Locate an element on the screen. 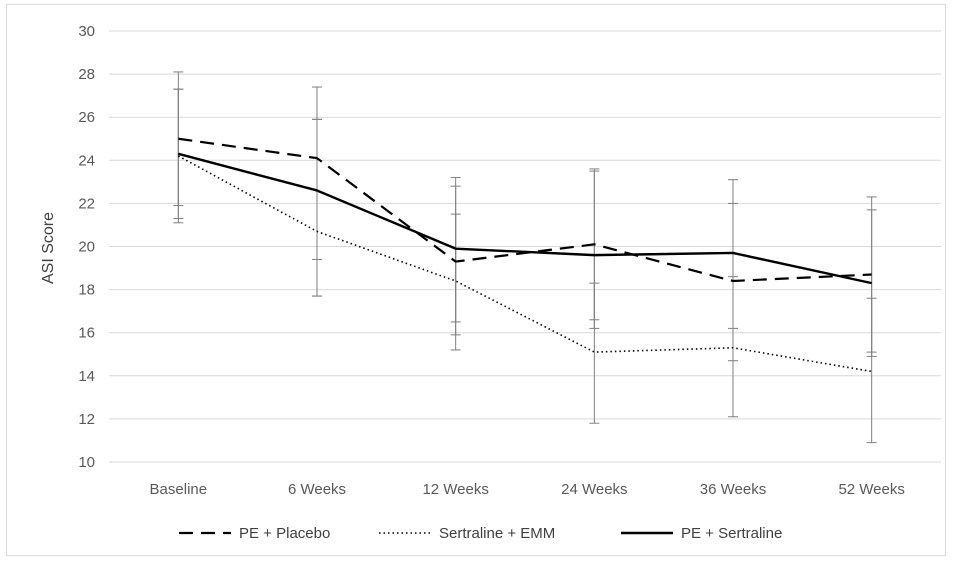 The width and height of the screenshot is (956, 564). y-tick-label: 16 is located at coordinates (86, 333).